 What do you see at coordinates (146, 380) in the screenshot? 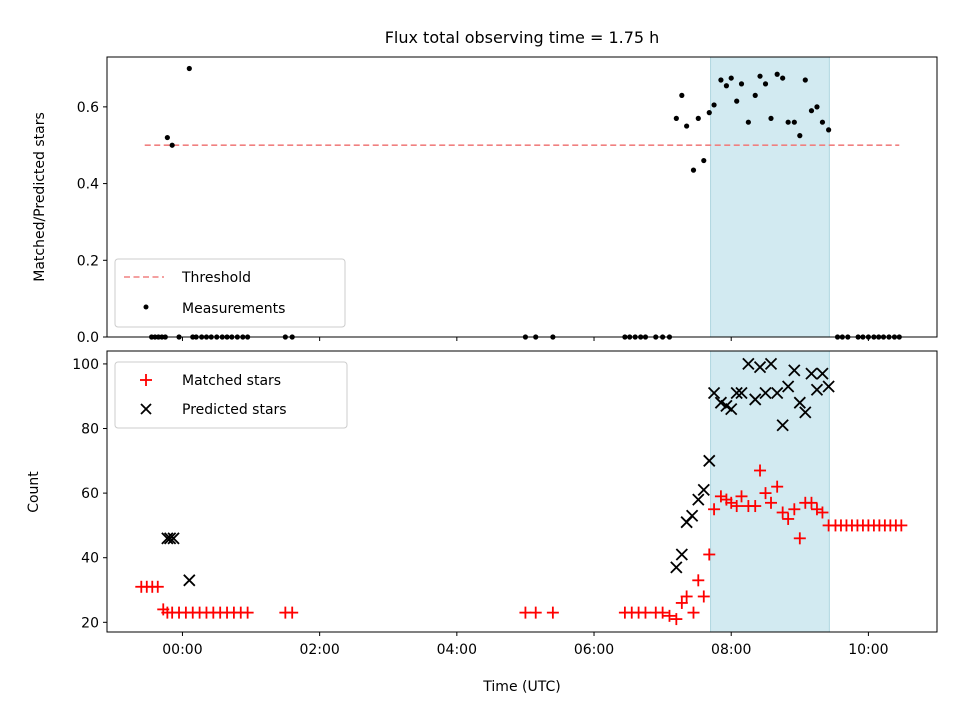
I see `legend-matched-swatch` at bounding box center [146, 380].